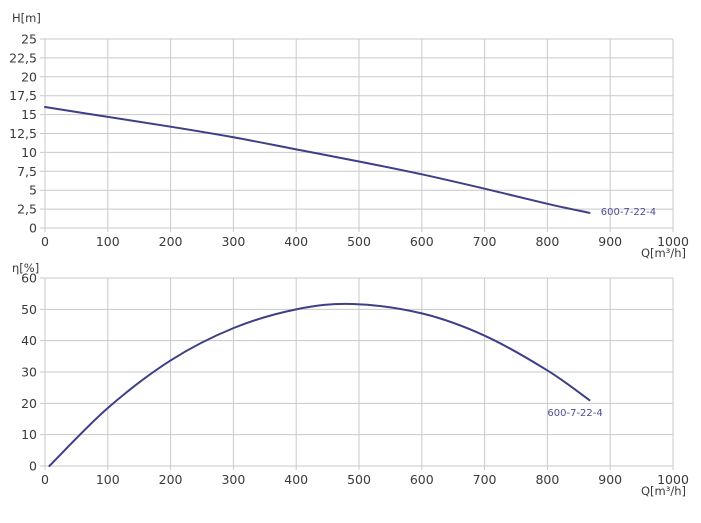 The image size is (701, 523). What do you see at coordinates (29, 340) in the screenshot?
I see `y-tick-label: 40` at bounding box center [29, 340].